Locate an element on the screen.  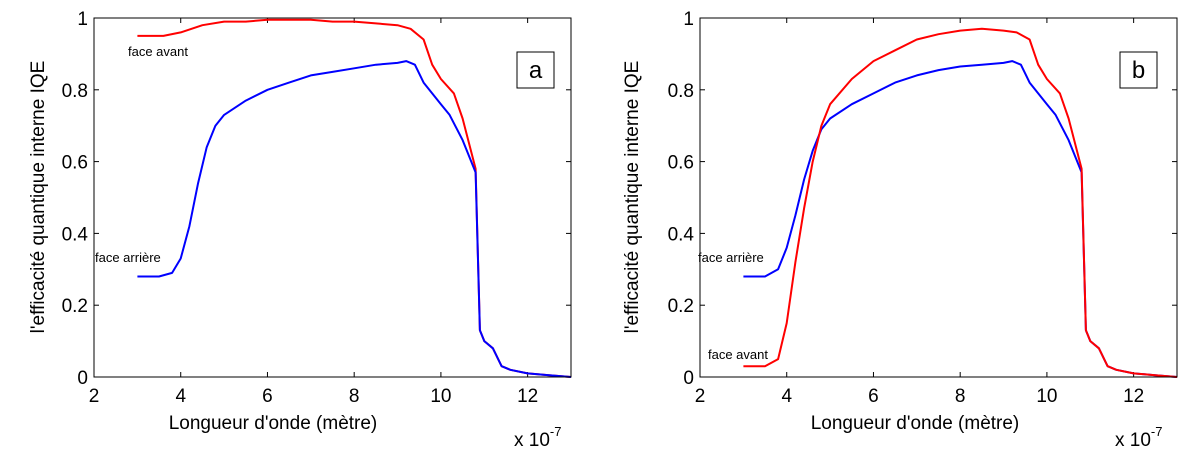
panel-b-ytick-label-3: 0.6 is located at coordinates (681, 163).